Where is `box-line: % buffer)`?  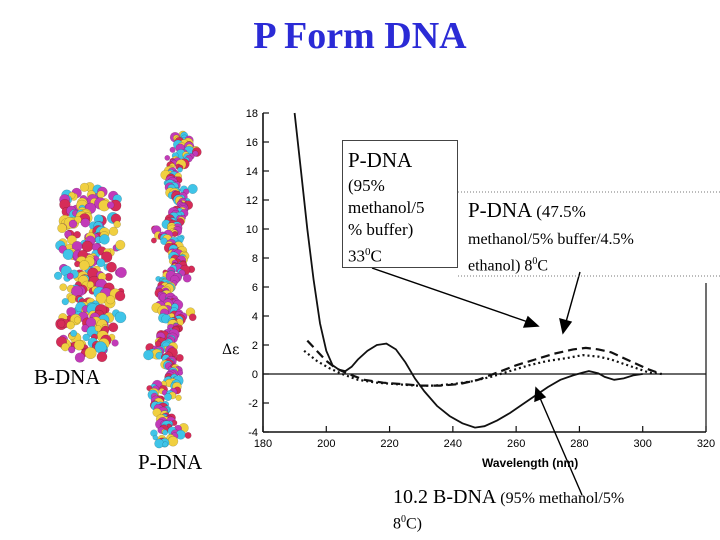
box-line: % buffer) is located at coordinates (381, 229).